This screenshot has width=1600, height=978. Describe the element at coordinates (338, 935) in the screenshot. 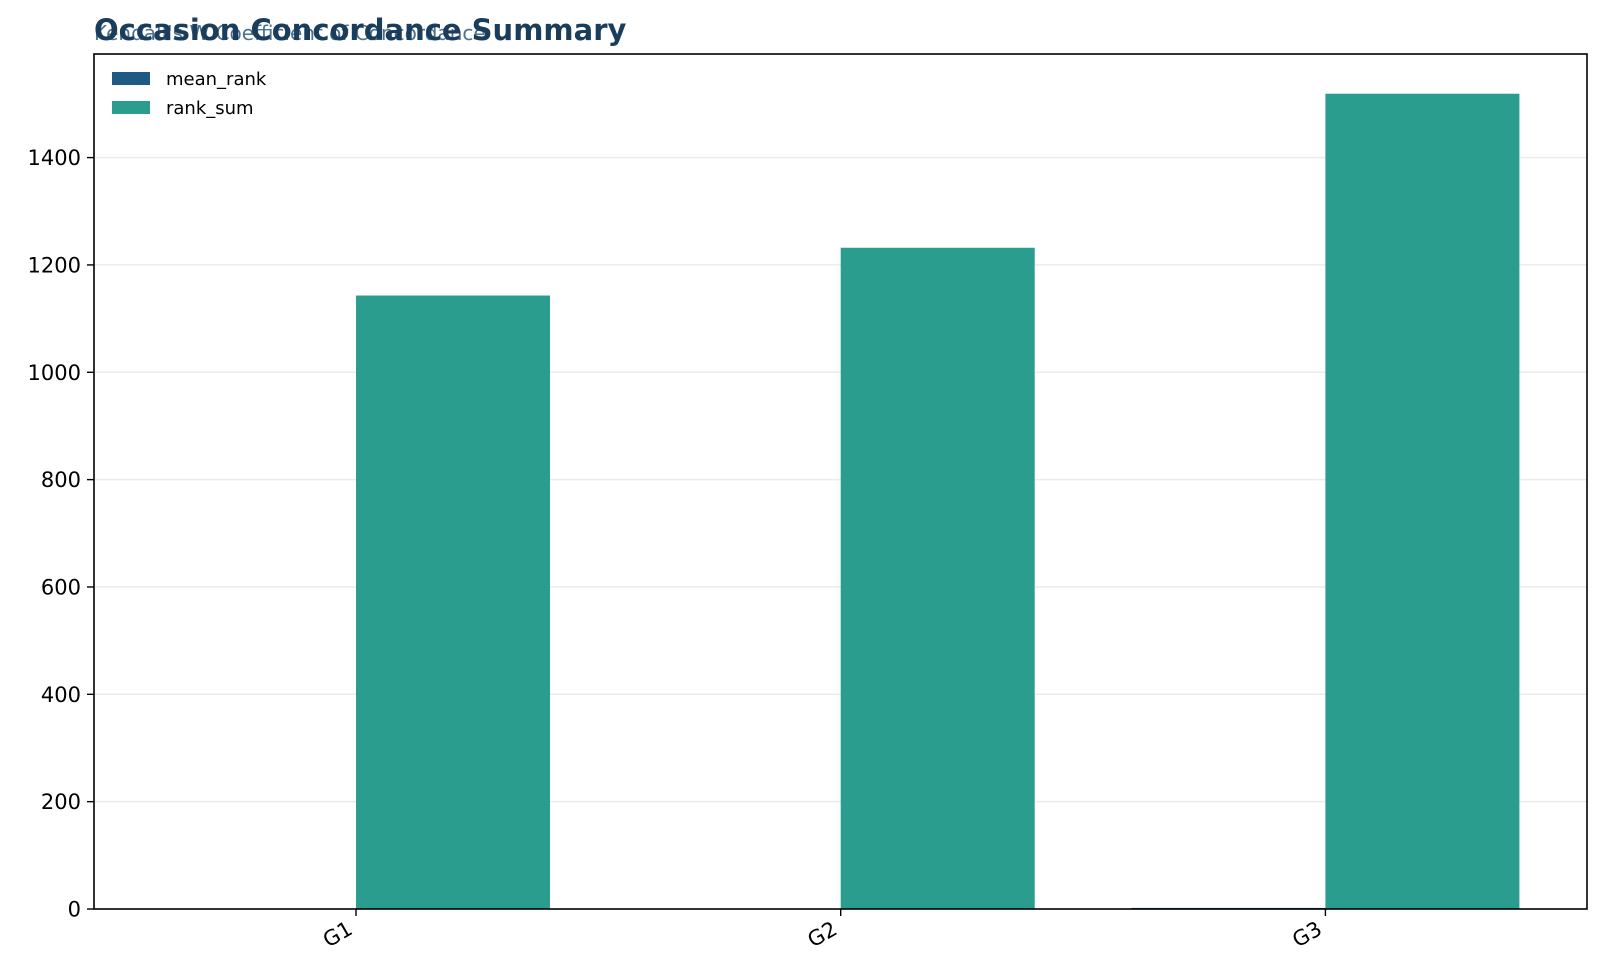

I see `x-tick-label: G1` at that location.